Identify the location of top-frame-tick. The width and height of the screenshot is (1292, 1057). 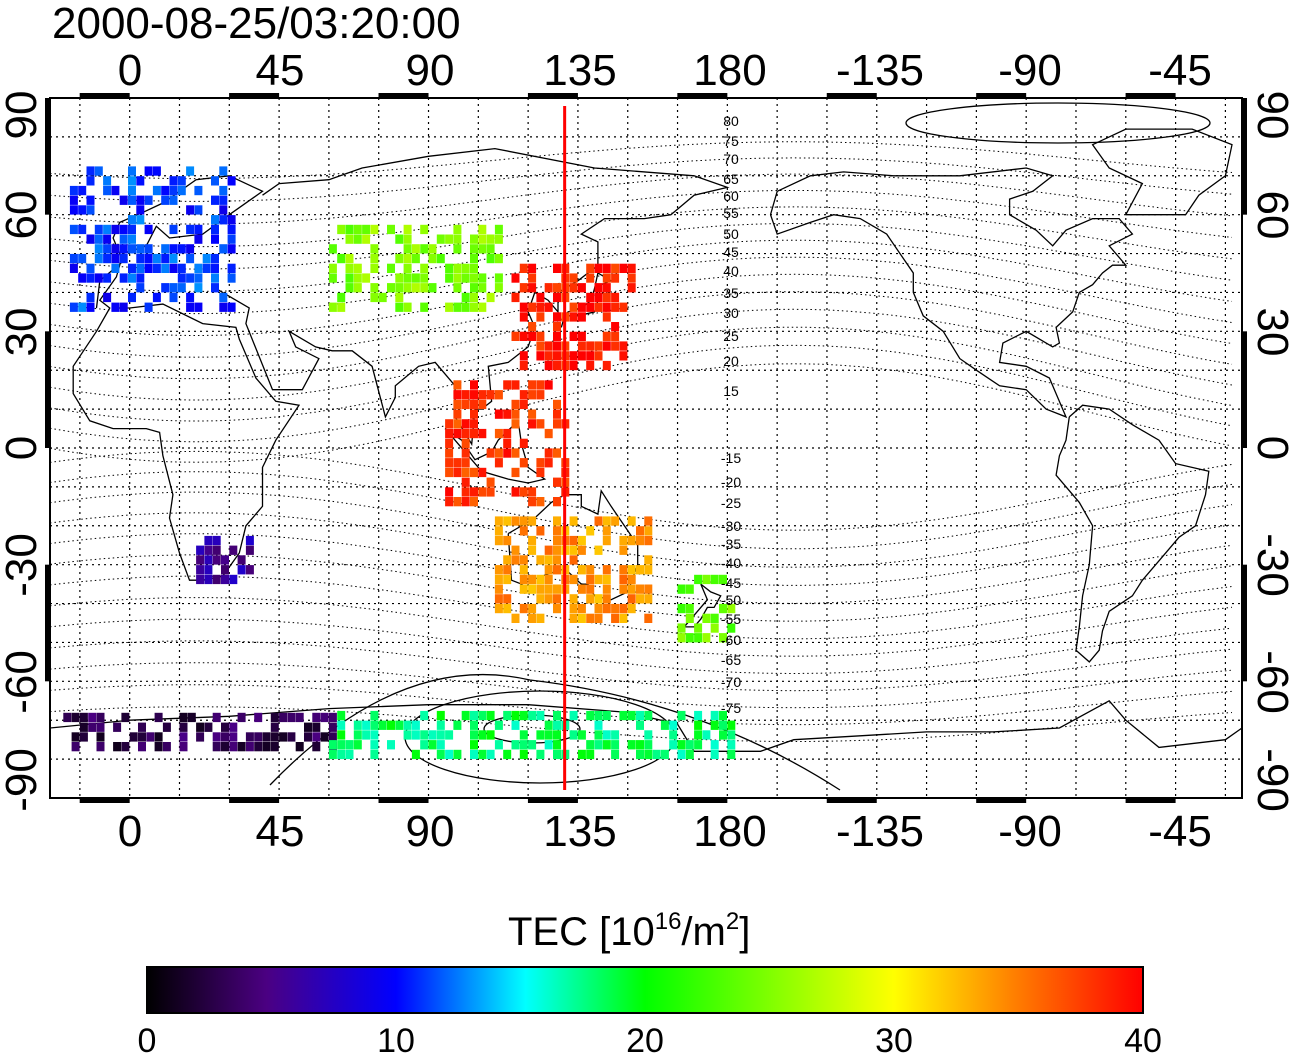
(254, 96).